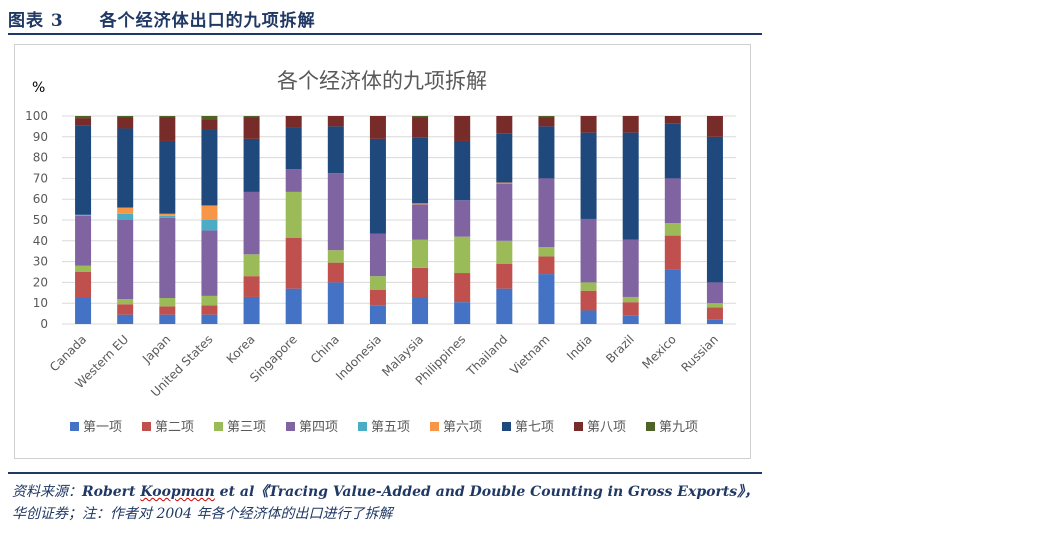 The width and height of the screenshot is (1037, 547). Describe the element at coordinates (174, 427) in the screenshot. I see `legend-label: 第二项` at that location.